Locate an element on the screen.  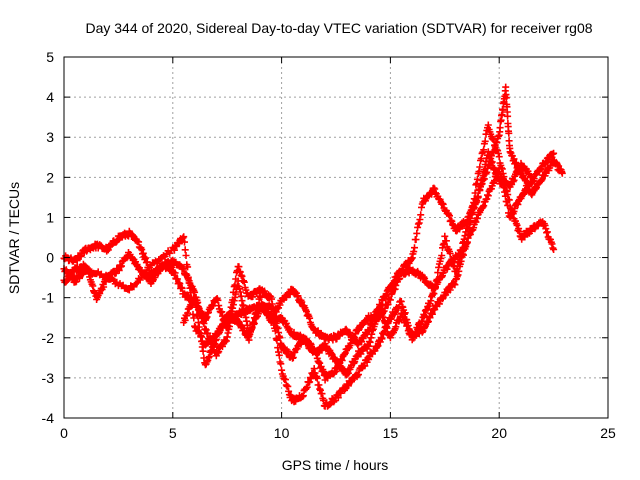
x-tick-label: 0 is located at coordinates (64, 433).